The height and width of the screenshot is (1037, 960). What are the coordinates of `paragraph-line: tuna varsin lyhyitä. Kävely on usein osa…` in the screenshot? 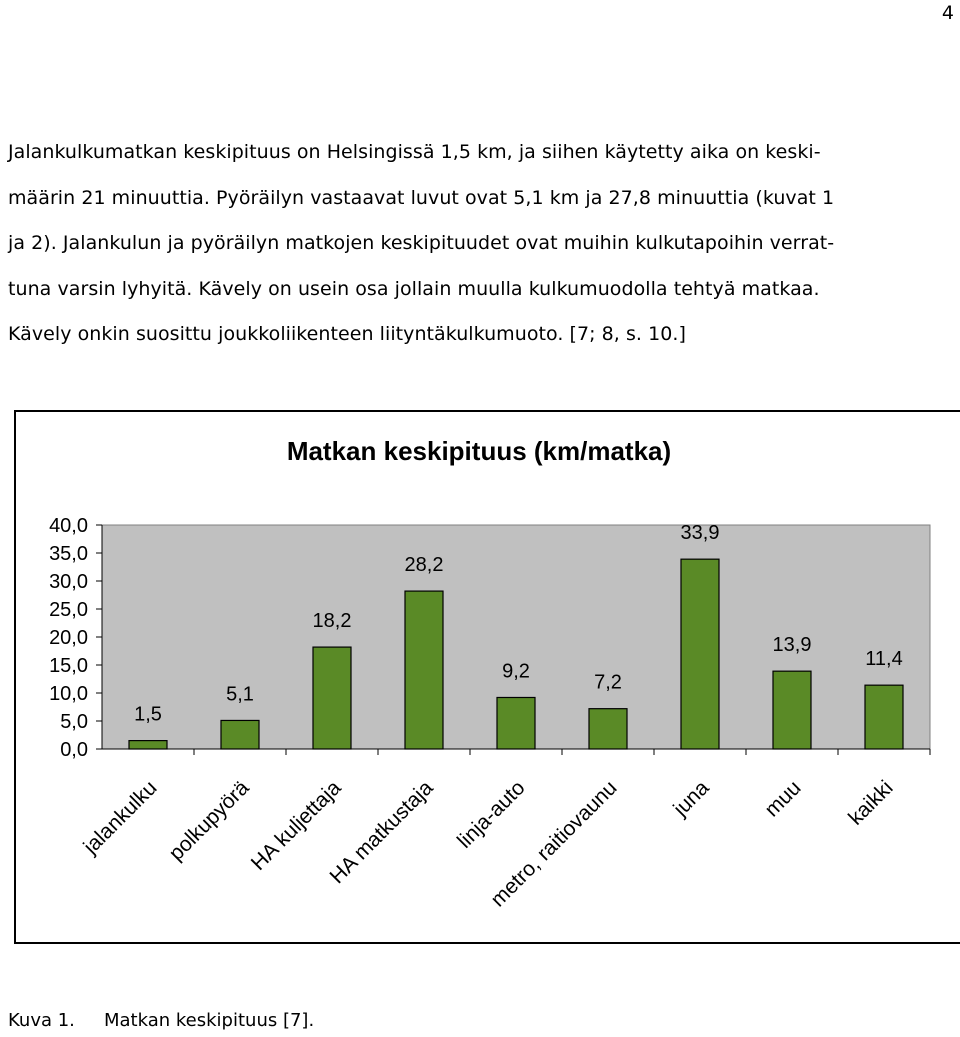 It's located at (414, 288).